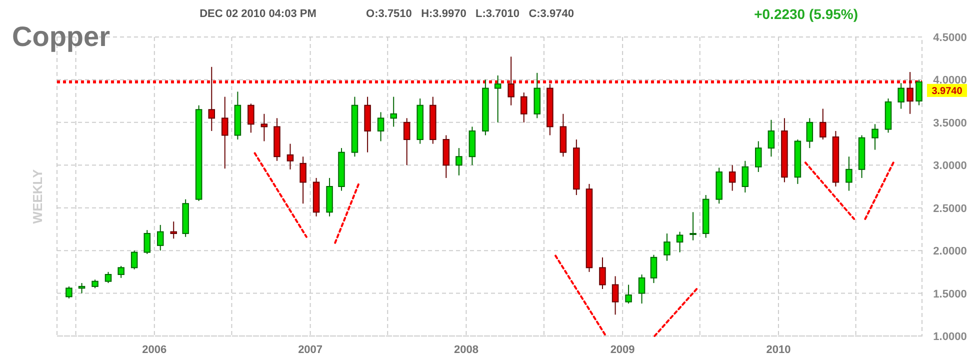 The image size is (980, 361). What do you see at coordinates (950, 123) in the screenshot?
I see `y-tick-label: 3.5000` at bounding box center [950, 123].